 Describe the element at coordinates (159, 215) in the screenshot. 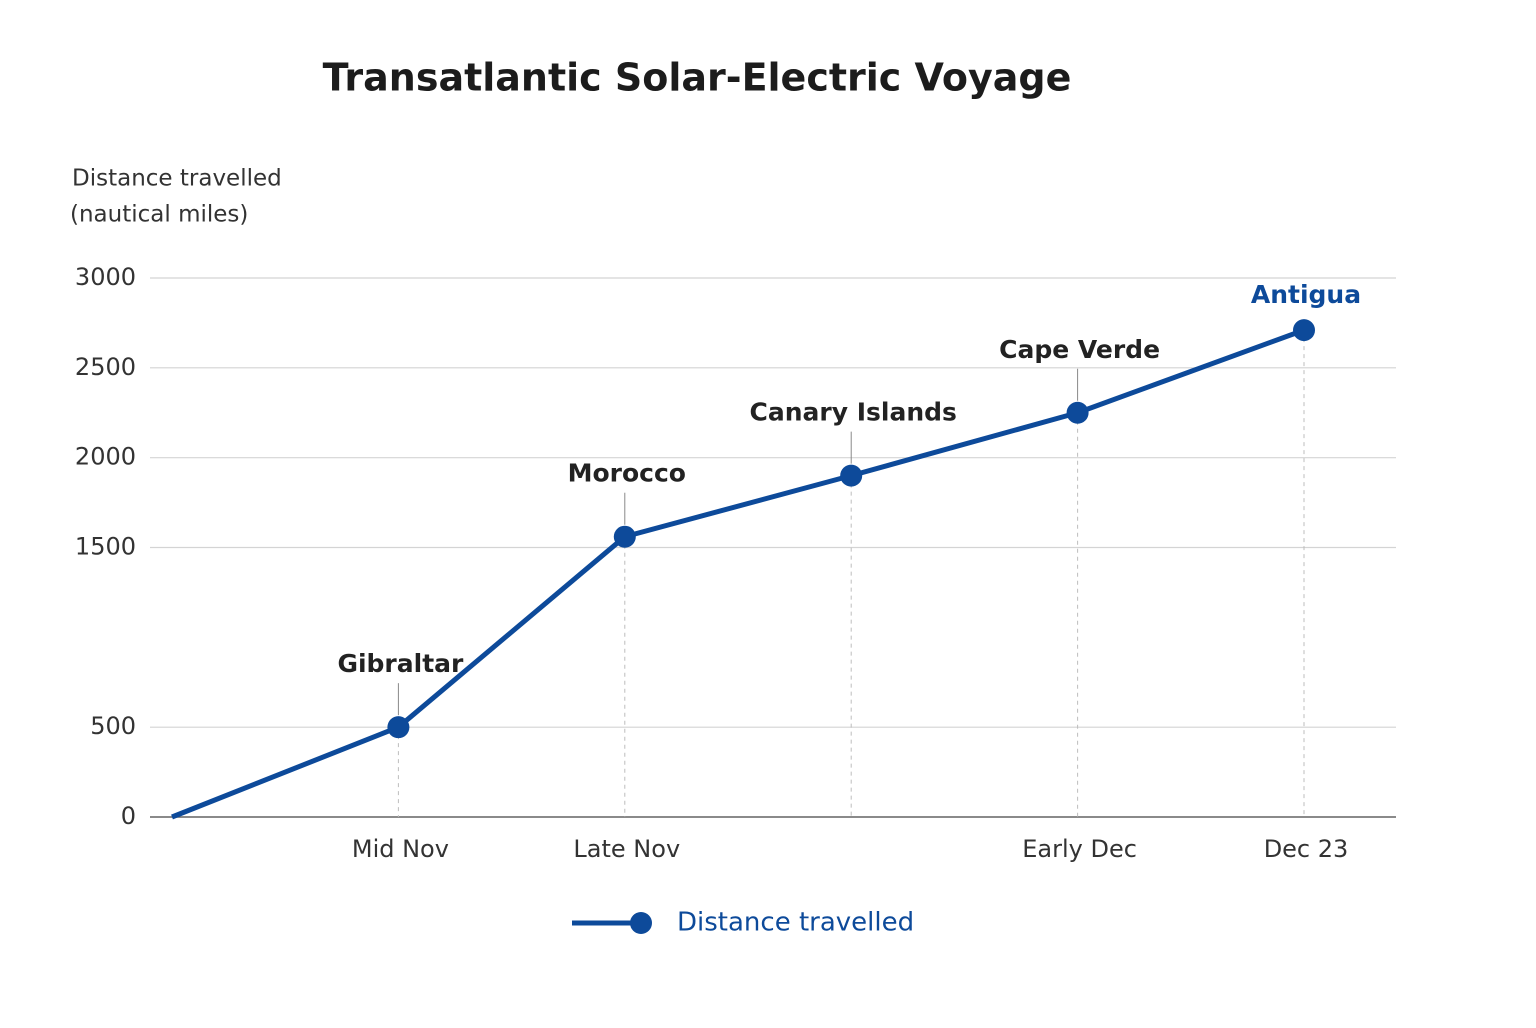

I see `y-axis-label: (nautical miles)` at that location.